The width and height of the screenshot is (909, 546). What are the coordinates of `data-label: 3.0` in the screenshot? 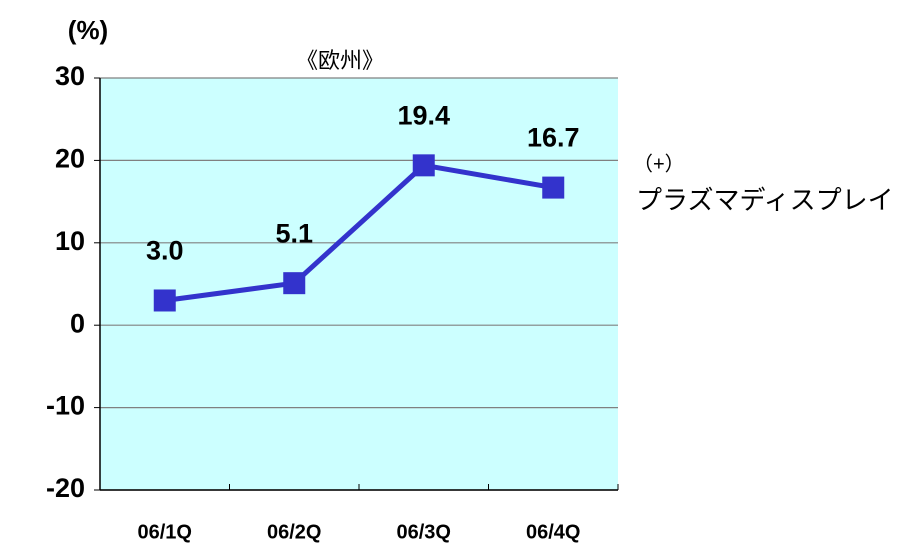 It's located at (165, 251).